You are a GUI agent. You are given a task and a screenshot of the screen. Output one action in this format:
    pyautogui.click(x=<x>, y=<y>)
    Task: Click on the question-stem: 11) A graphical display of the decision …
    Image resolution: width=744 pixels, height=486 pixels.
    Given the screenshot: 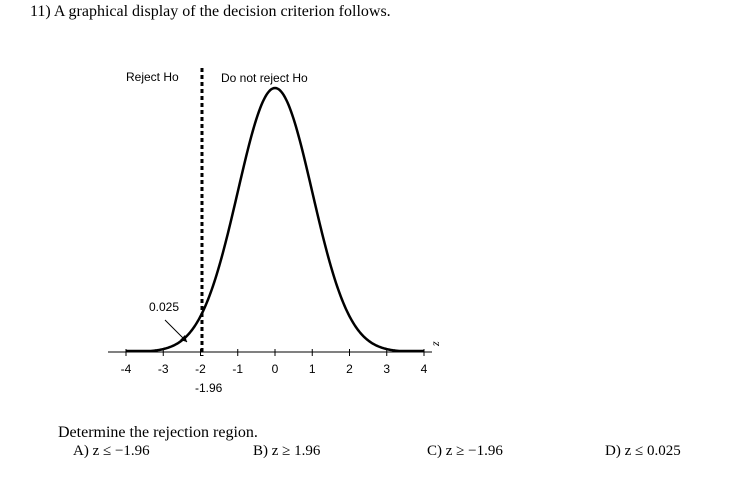 What is the action you would take?
    pyautogui.click(x=210, y=12)
    